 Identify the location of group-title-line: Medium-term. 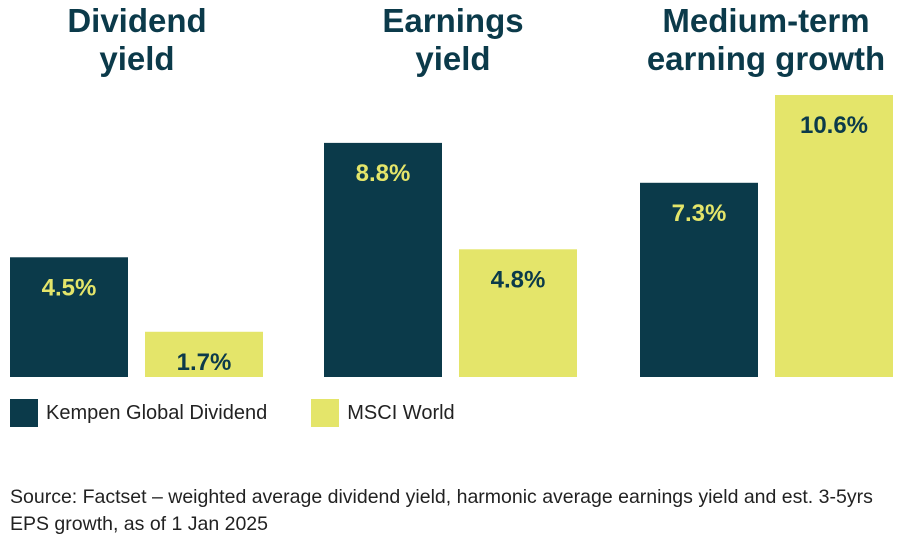
(766, 20).